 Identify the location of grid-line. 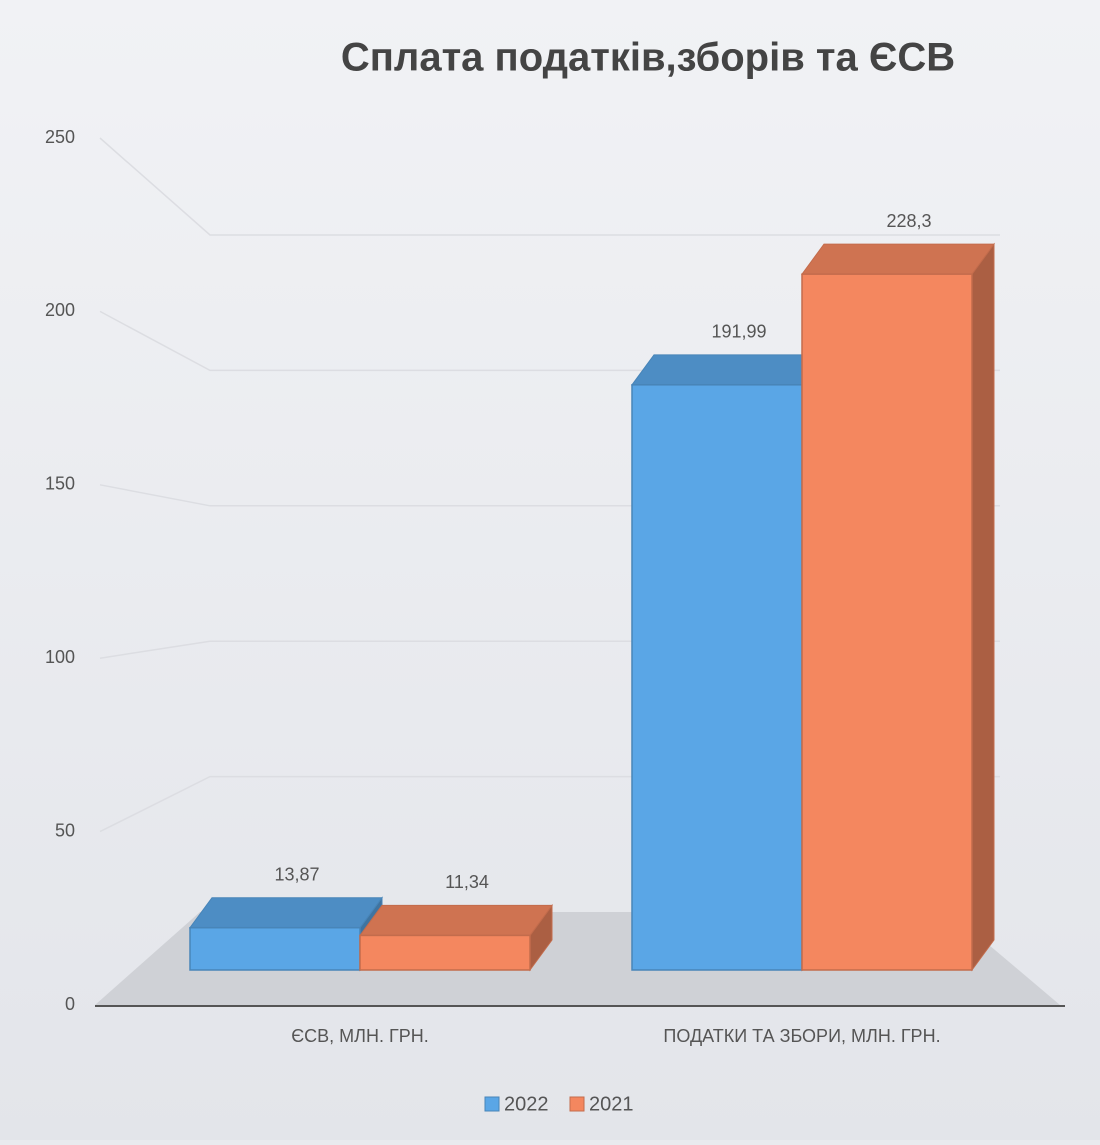
(549, 186).